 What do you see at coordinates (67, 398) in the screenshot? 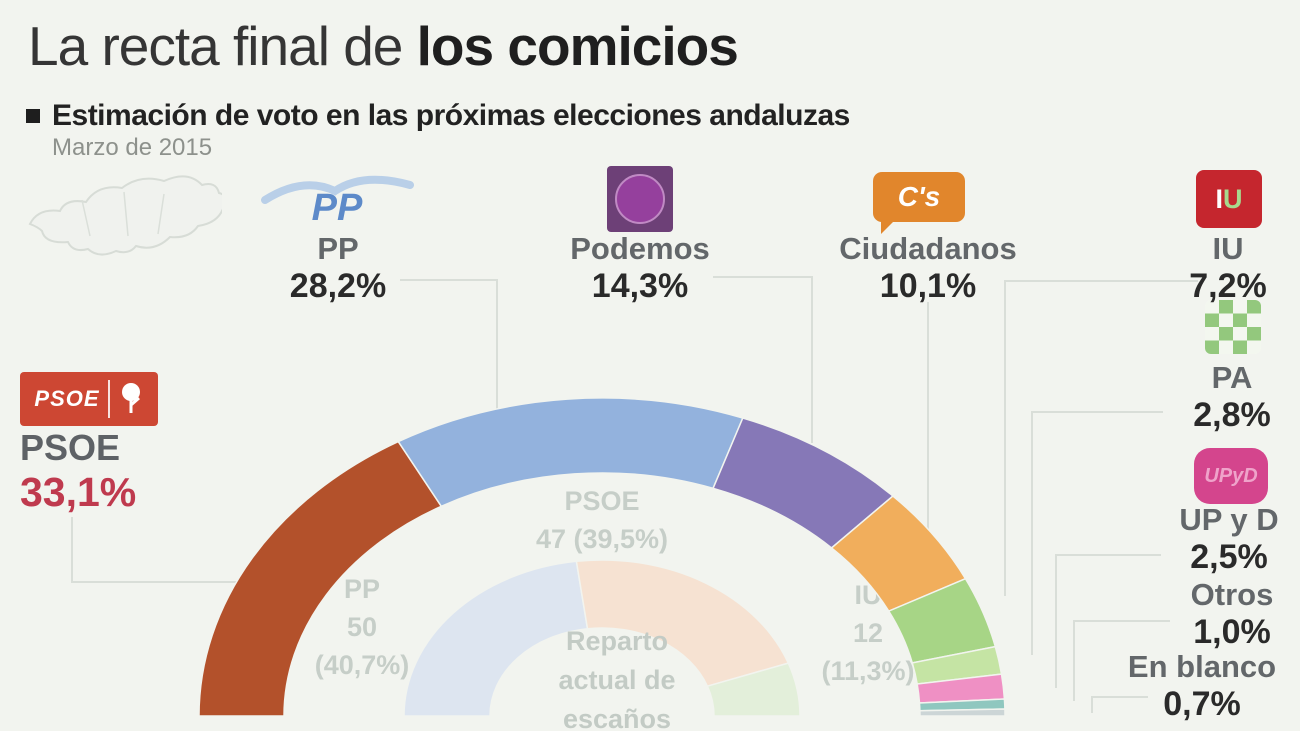
I see `psoe-logo-text: PSOE` at bounding box center [67, 398].